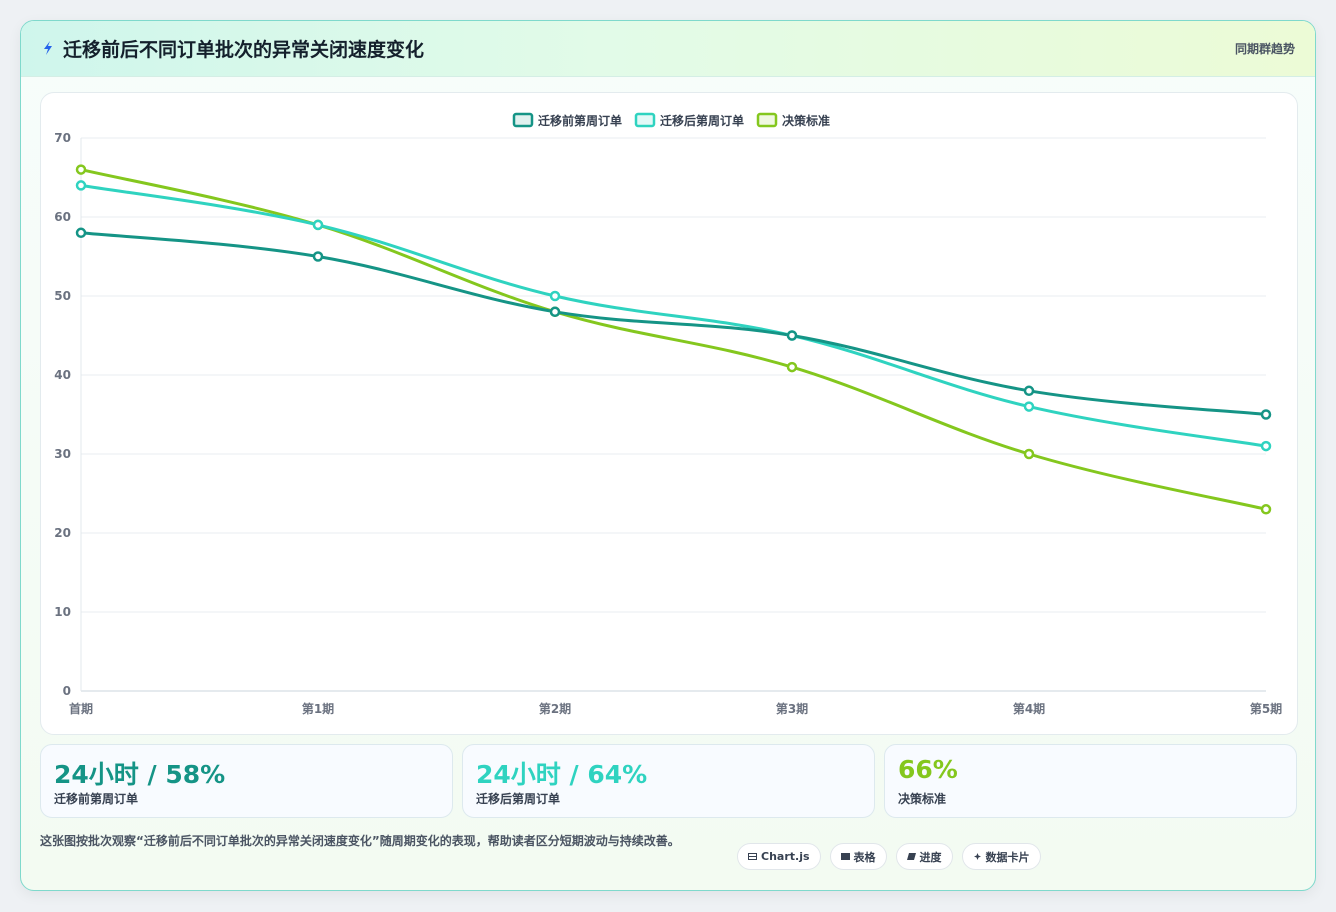  I want to click on chip-progress: 进度, so click(924, 856).